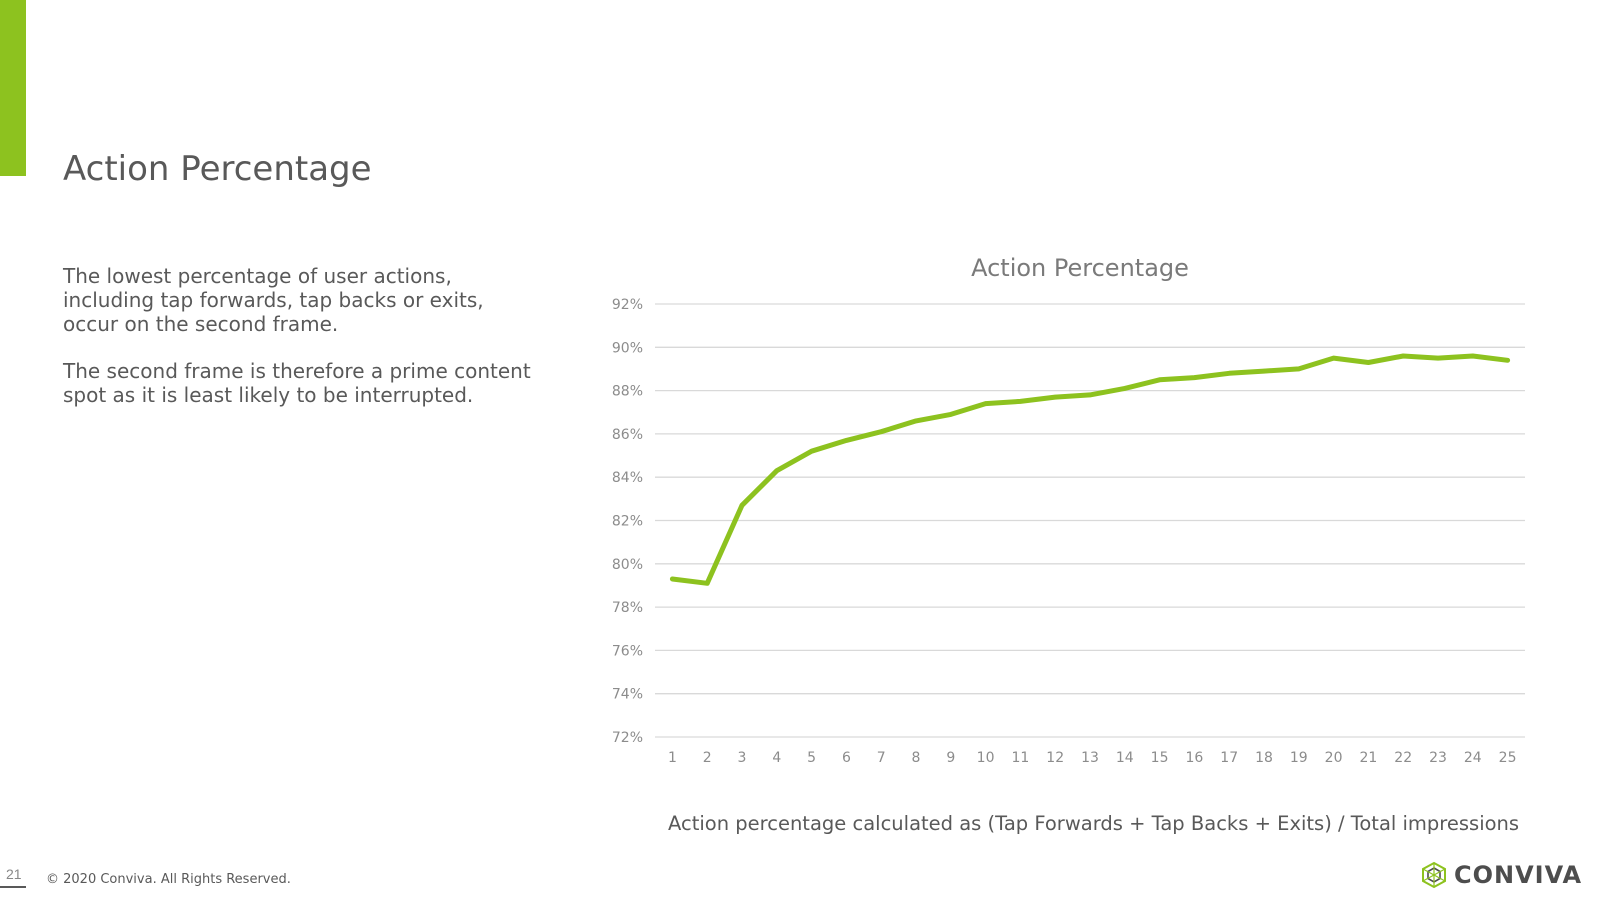 The width and height of the screenshot is (1600, 900). Describe the element at coordinates (986, 758) in the screenshot. I see `x-tick-label: 10` at that location.